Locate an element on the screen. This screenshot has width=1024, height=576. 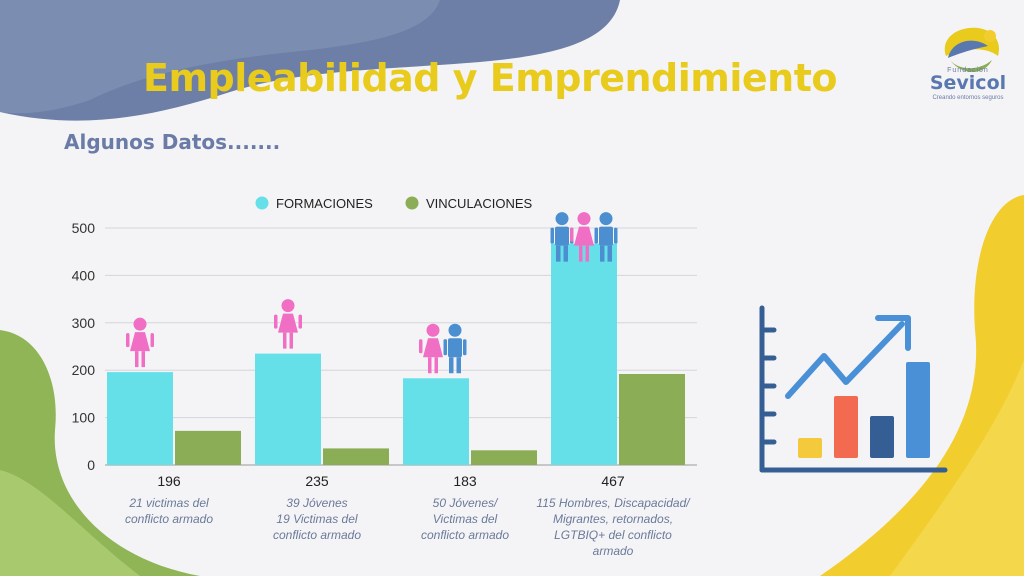
y-tick-label: 200 is located at coordinates (84, 370).